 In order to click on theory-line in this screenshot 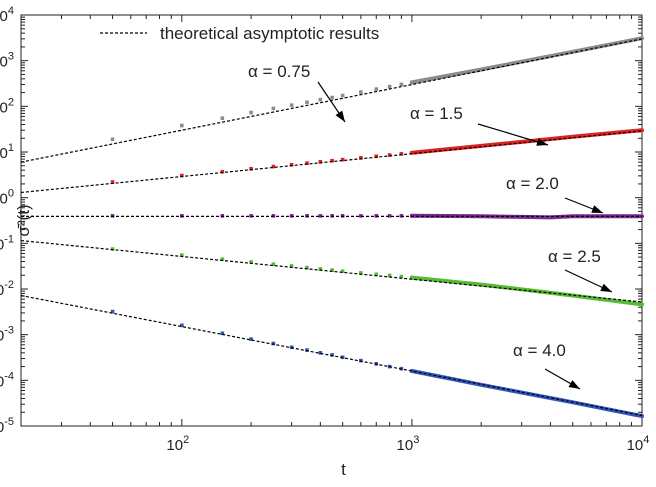, I will do `click(331, 271)`.